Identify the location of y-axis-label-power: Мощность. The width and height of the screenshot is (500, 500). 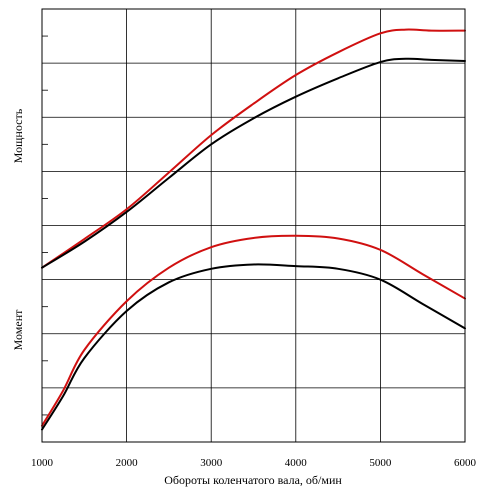
(18, 135).